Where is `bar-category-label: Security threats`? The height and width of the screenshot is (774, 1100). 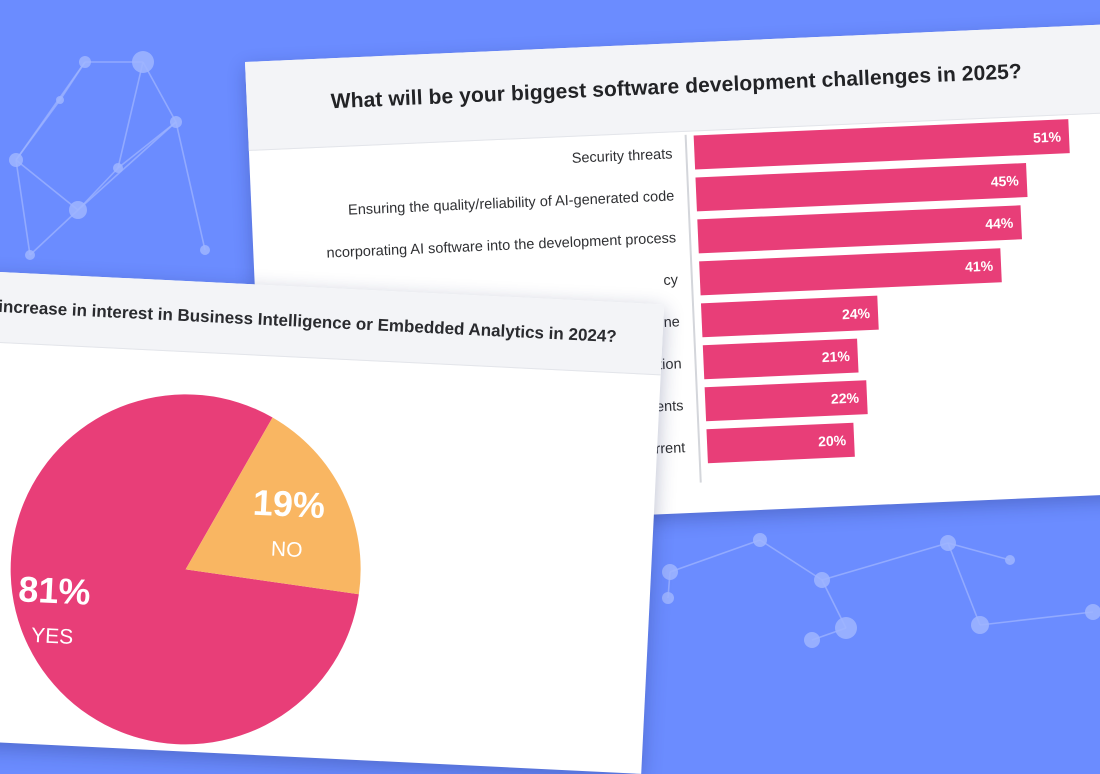
bar-category-label: Security threats is located at coordinates (621, 156).